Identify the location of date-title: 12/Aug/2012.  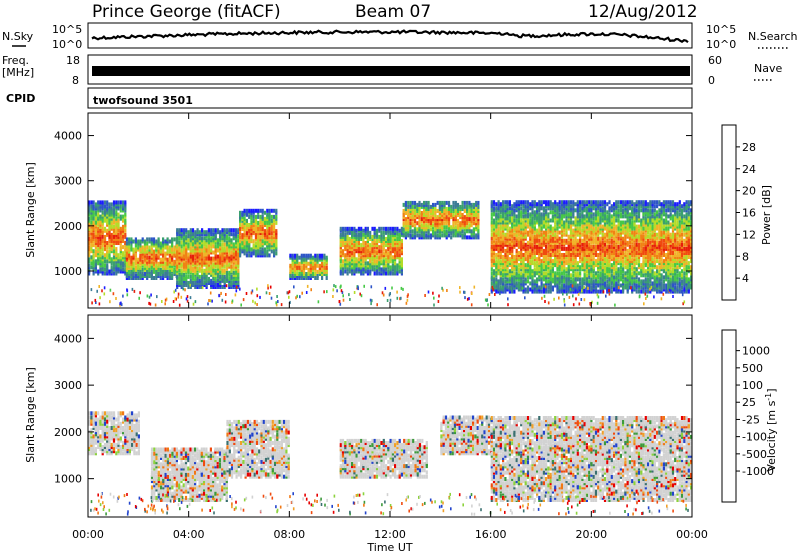
(643, 12).